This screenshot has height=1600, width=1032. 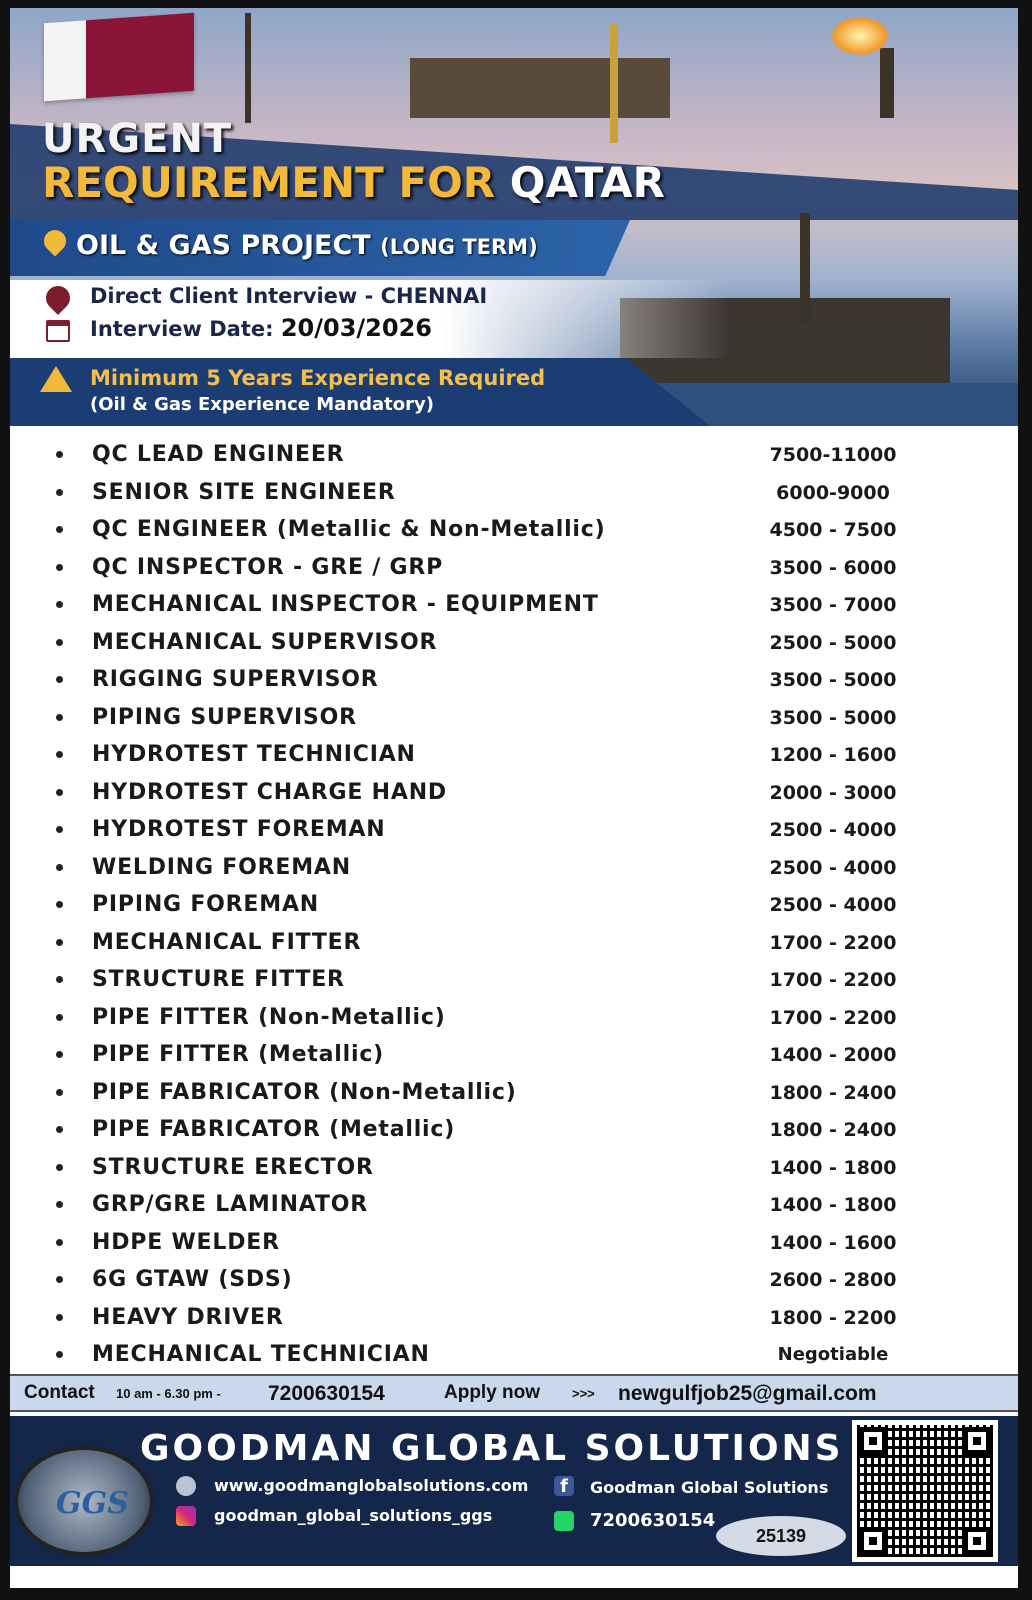 What do you see at coordinates (833, 755) in the screenshot?
I see `job-salary: 1200 - 1600` at bounding box center [833, 755].